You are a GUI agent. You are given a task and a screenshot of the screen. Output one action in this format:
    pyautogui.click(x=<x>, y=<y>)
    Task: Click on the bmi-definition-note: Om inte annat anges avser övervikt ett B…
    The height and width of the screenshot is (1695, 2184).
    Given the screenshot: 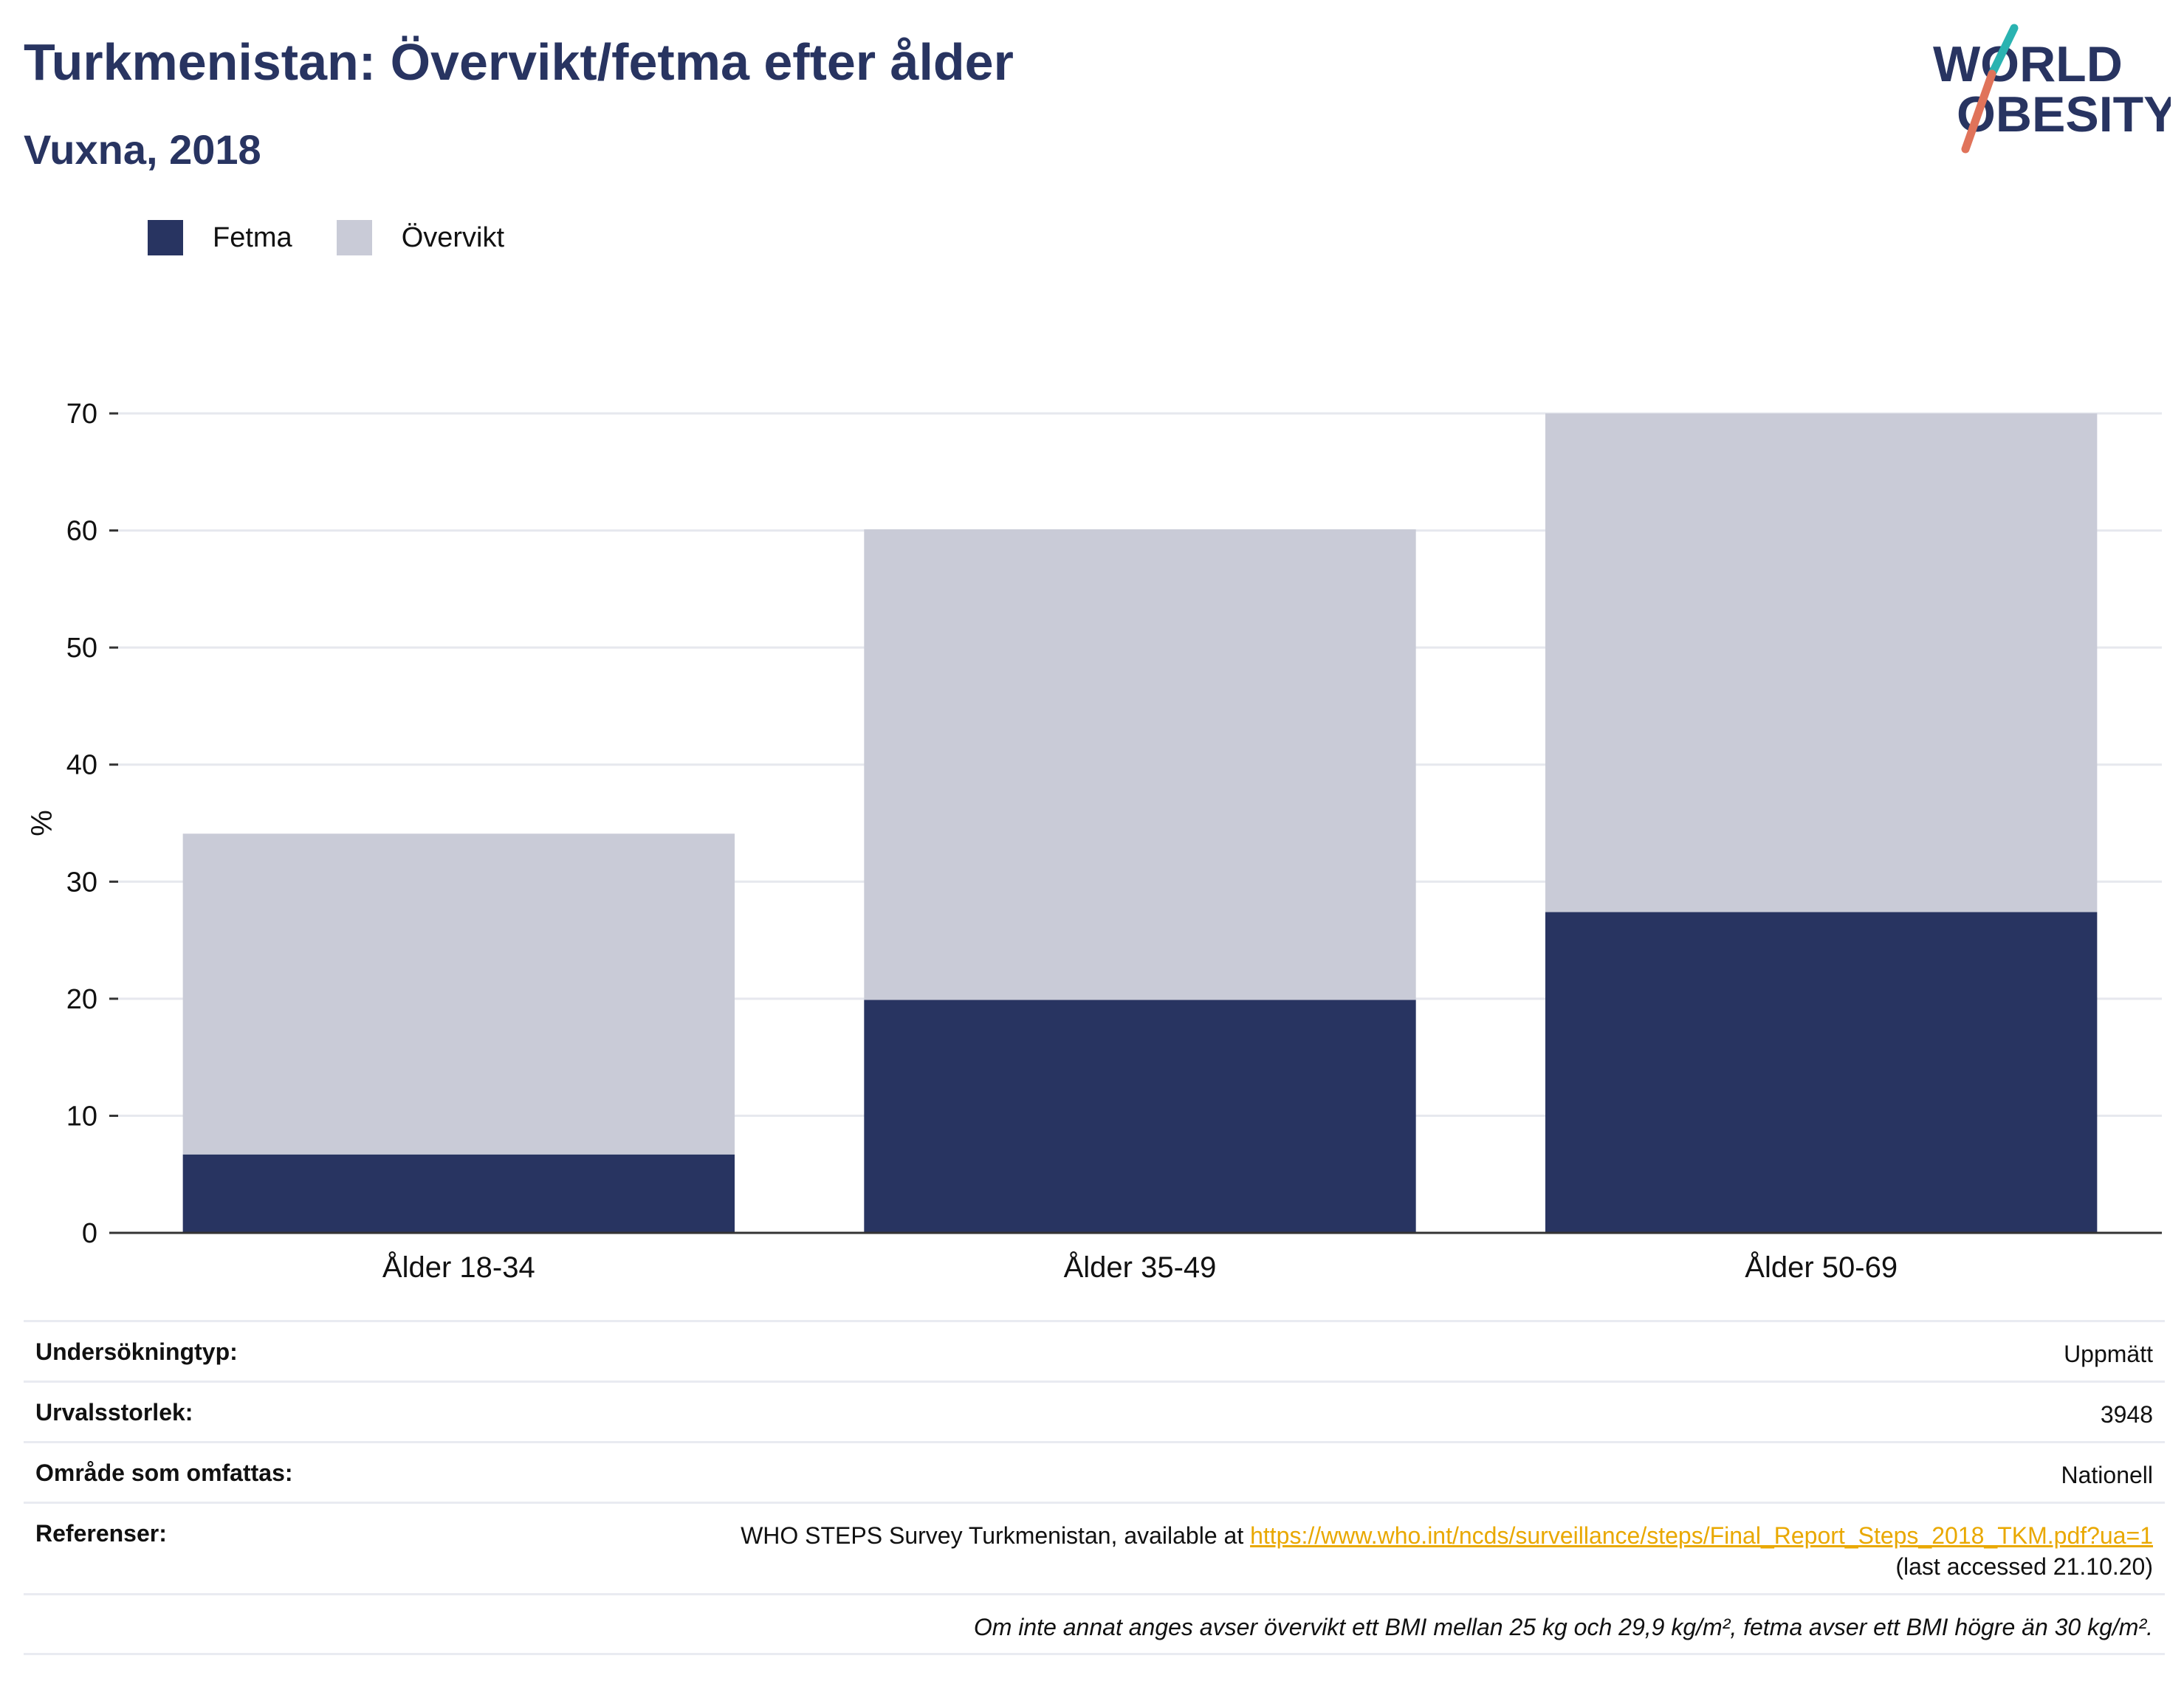 What is the action you would take?
    pyautogui.click(x=1563, y=1627)
    